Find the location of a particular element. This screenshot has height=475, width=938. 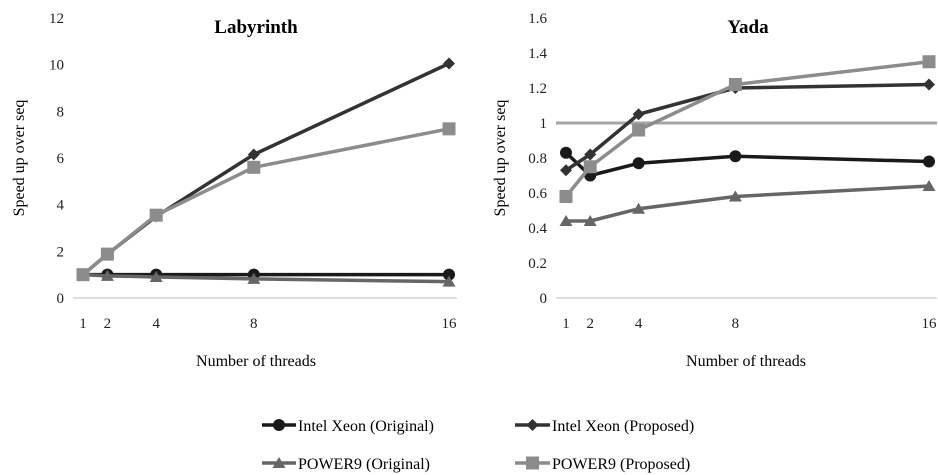

legend-item: Intel Xeon (Proposed) is located at coordinates (604, 426).